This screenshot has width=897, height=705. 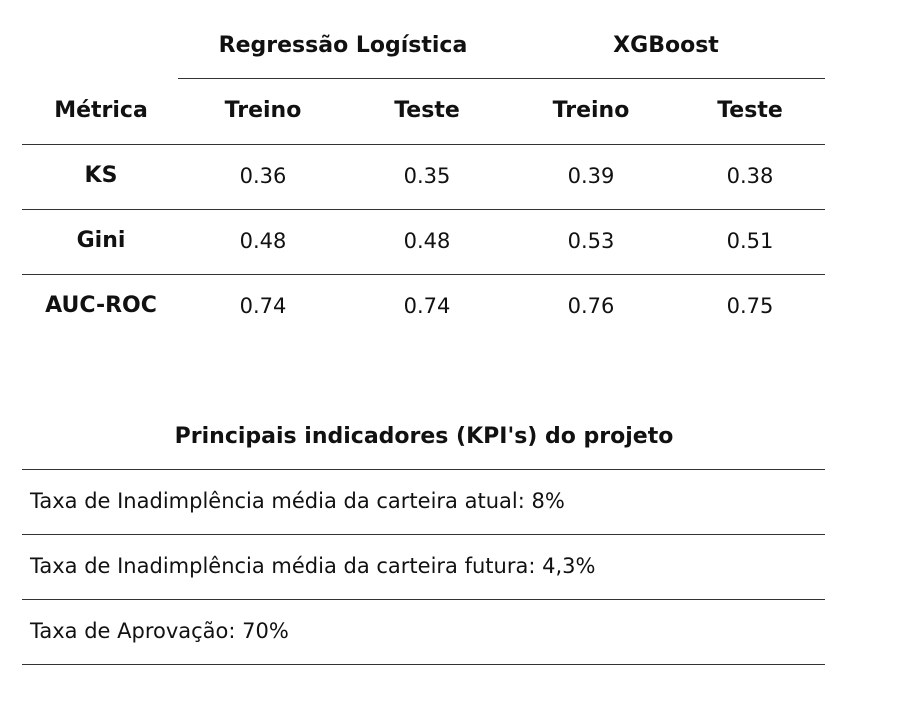 I want to click on kpi-item-approval-rate: Taxa de Aprovação: 70%, so click(x=159, y=631).